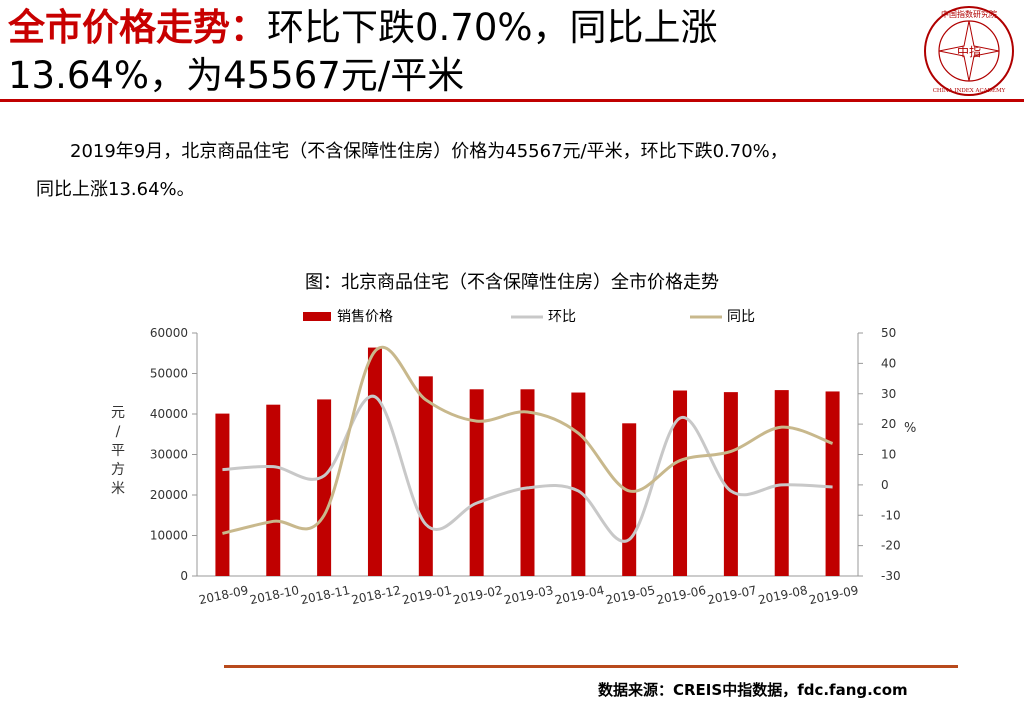  Describe the element at coordinates (891, 546) in the screenshot. I see `y2-tick-label: -20` at that location.